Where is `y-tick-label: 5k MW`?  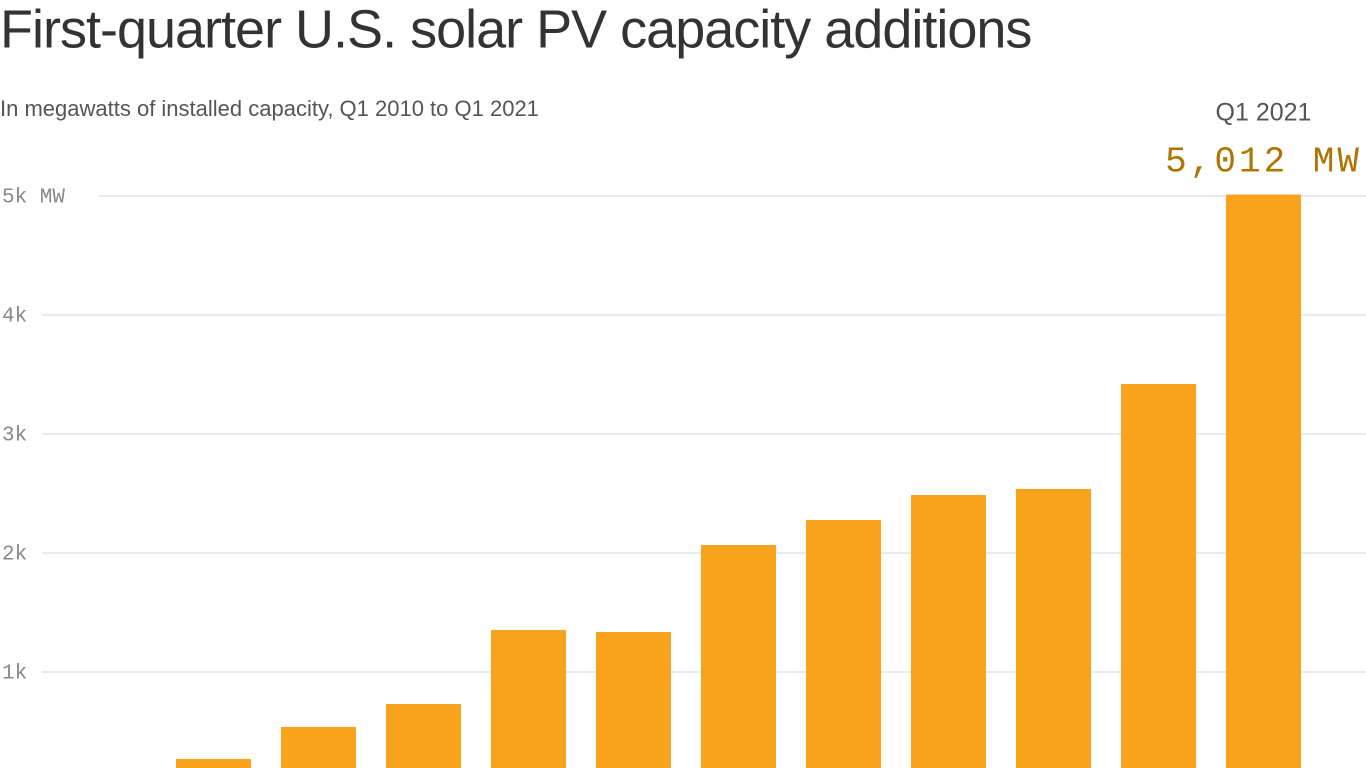
y-tick-label: 5k MW is located at coordinates (33, 198).